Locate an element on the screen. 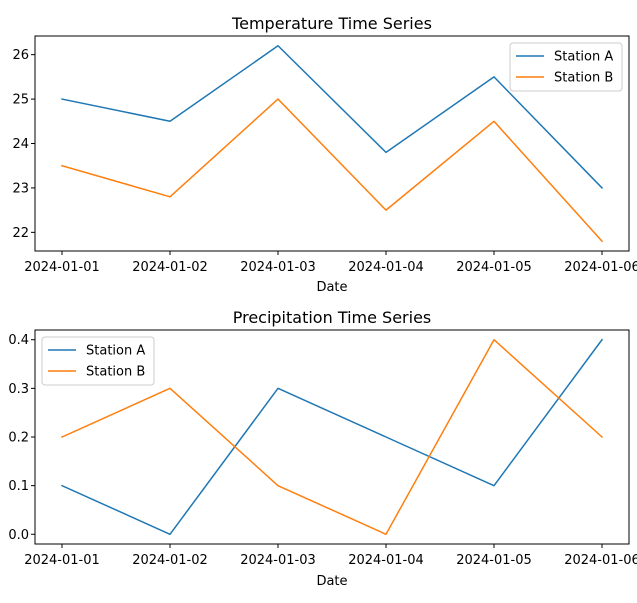  y-tick-label: 26 is located at coordinates (20, 55).